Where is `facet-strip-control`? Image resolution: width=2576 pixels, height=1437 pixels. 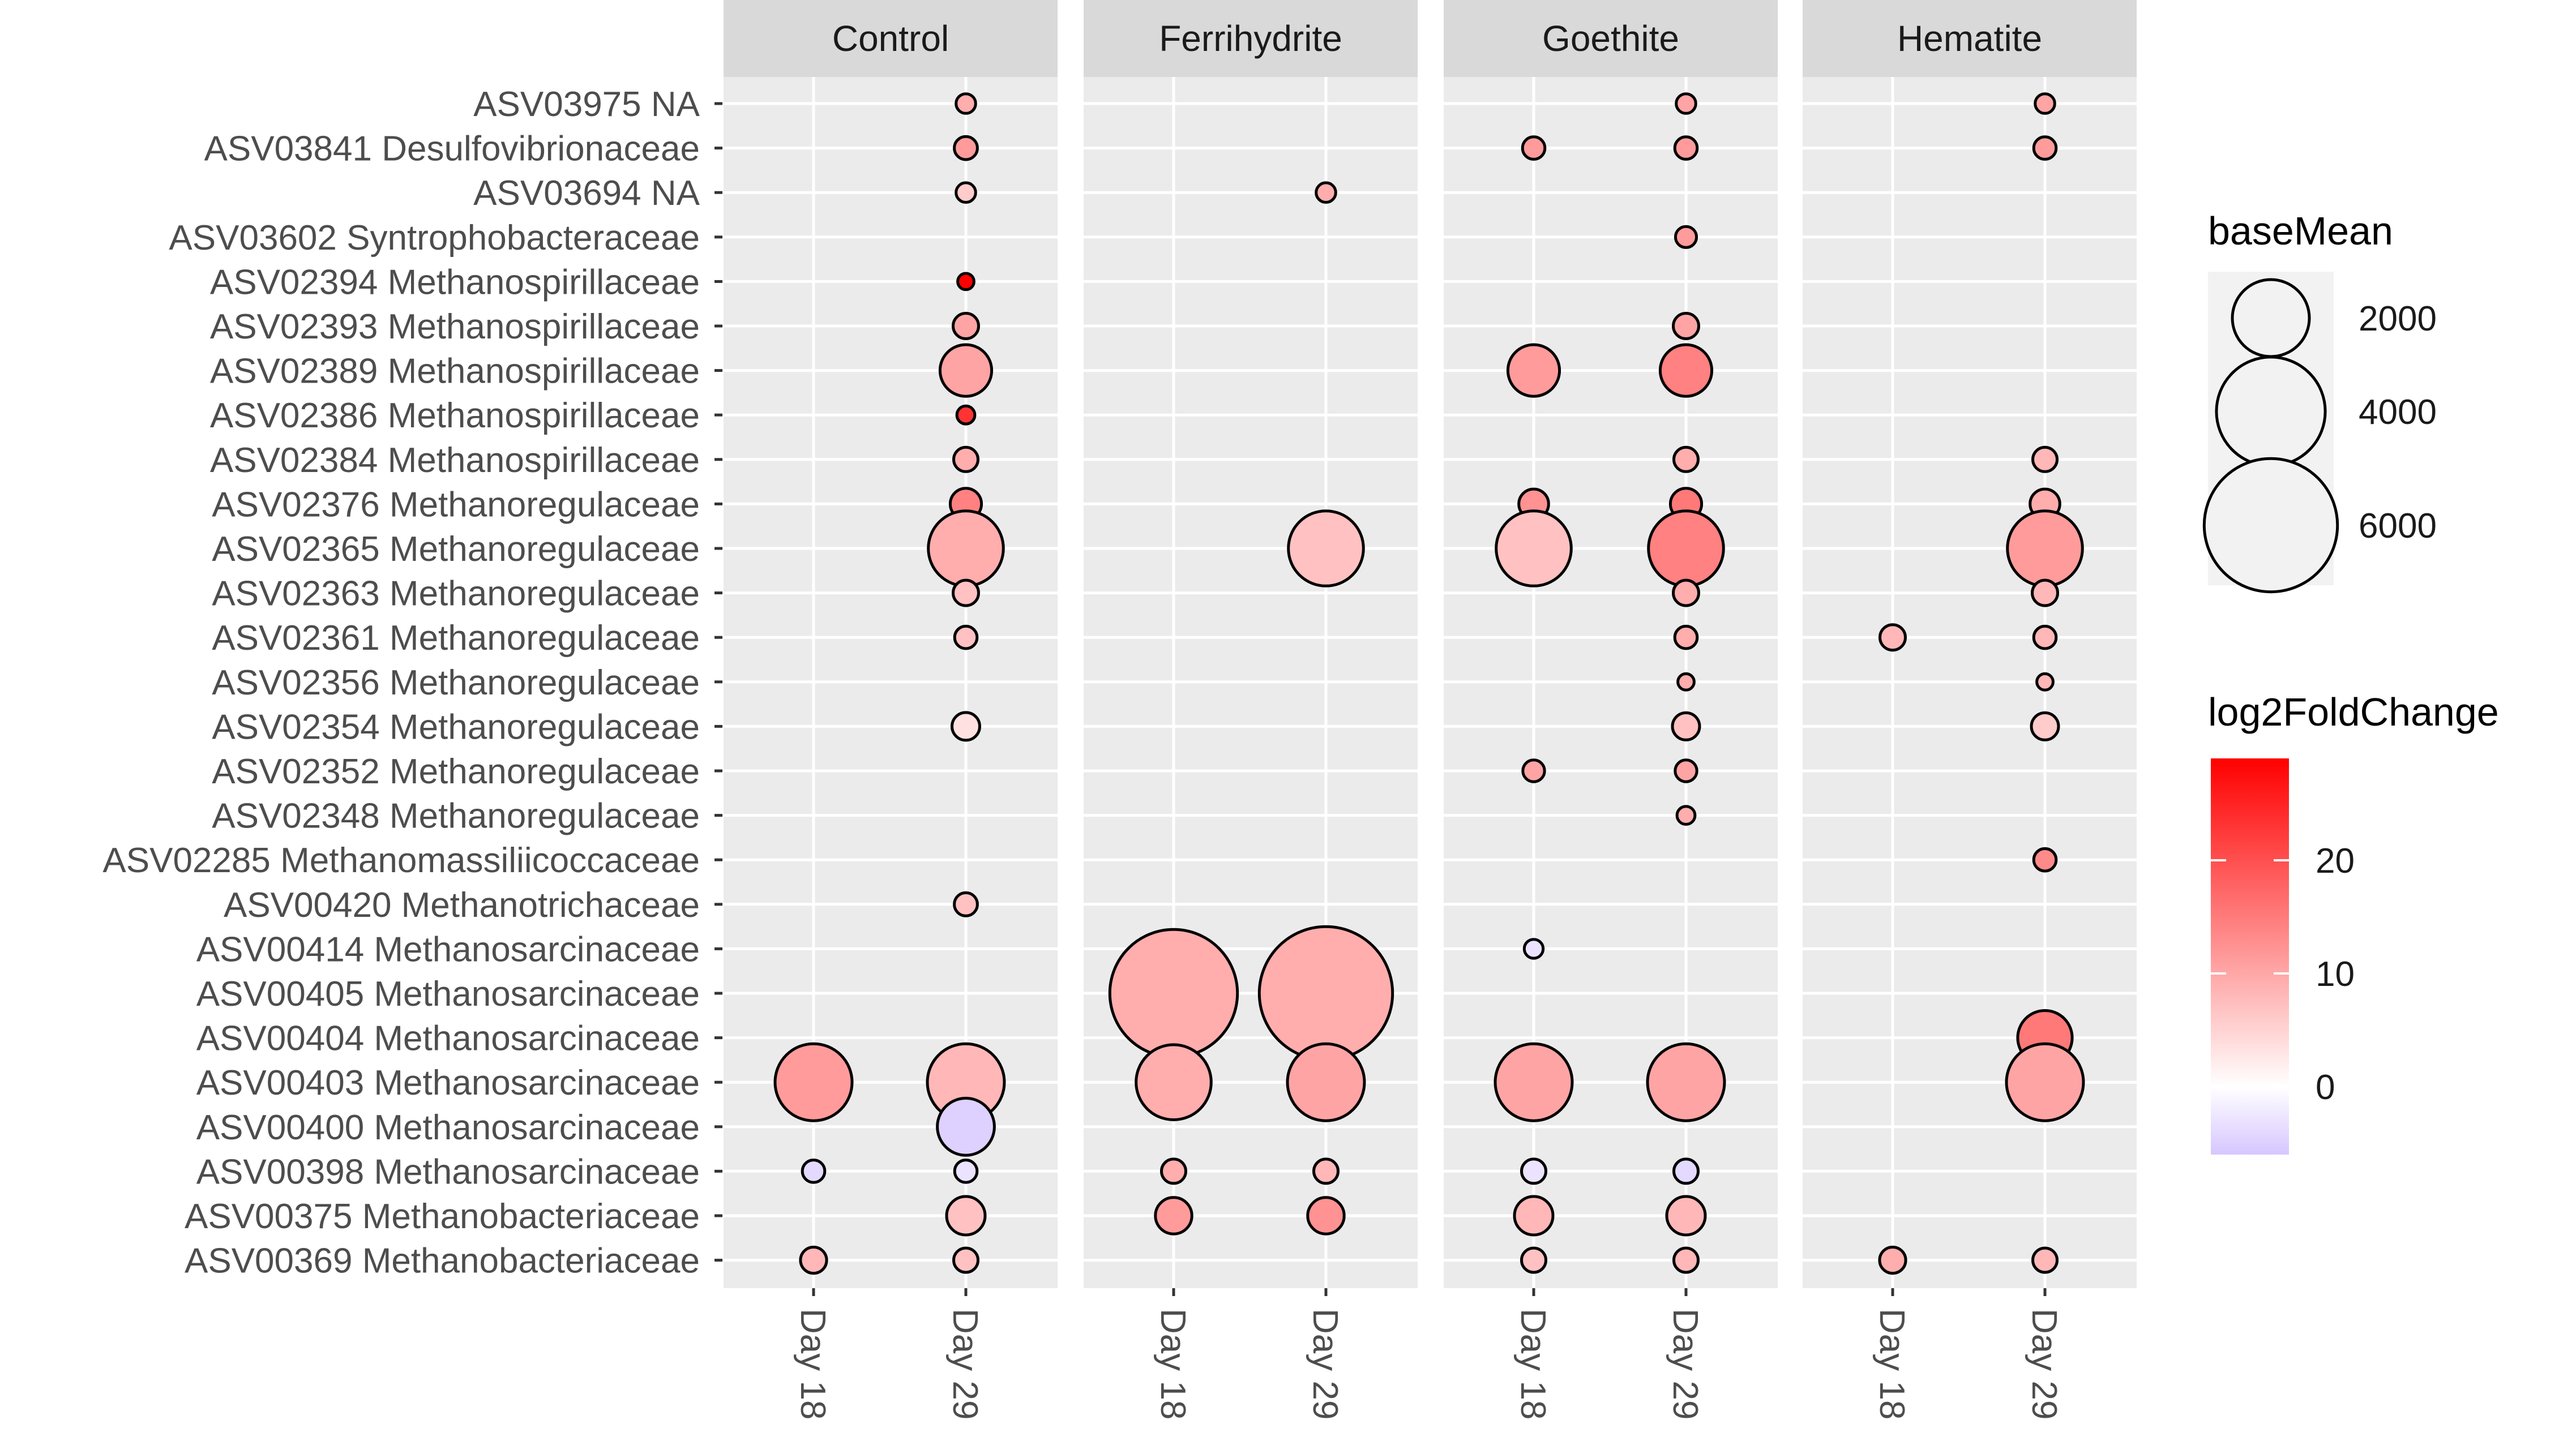
facet-strip-control is located at coordinates (891, 38).